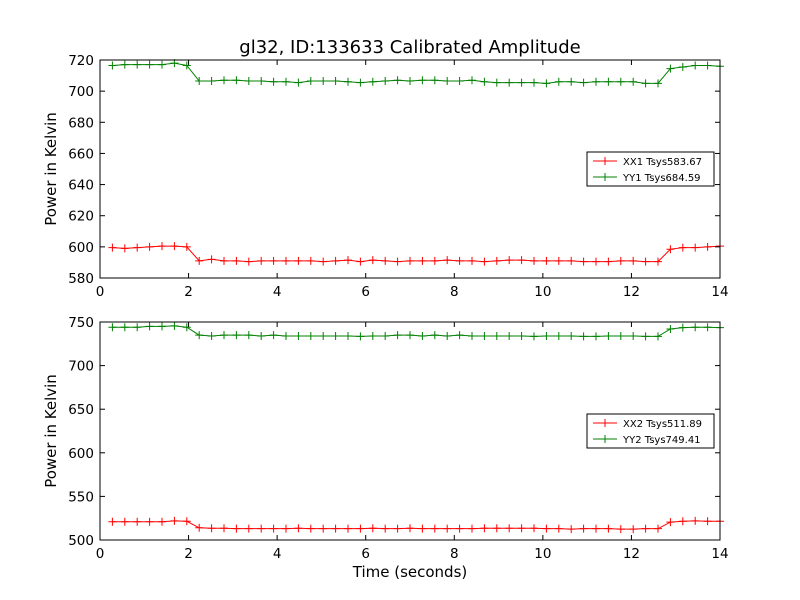 The height and width of the screenshot is (600, 800). Describe the element at coordinates (81, 154) in the screenshot. I see `top-y-tick-label: 660` at that location.